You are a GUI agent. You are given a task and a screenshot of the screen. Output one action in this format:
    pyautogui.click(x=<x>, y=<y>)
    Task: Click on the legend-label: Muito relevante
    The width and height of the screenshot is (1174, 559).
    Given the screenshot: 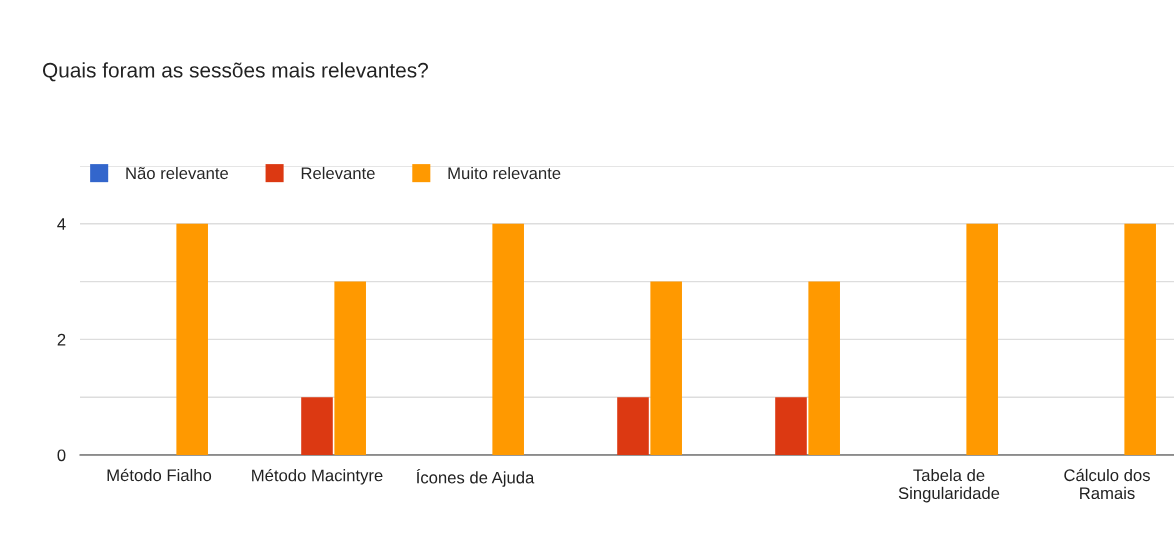 What is the action you would take?
    pyautogui.click(x=504, y=173)
    